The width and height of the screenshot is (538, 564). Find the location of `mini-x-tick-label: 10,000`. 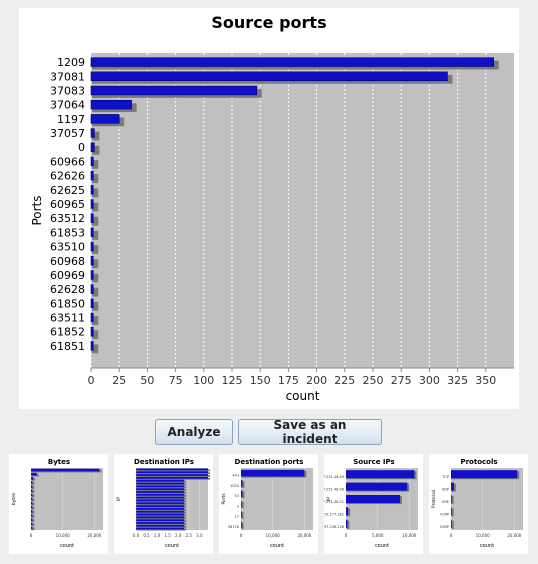

mini-x-tick-label: 10,000 is located at coordinates (63, 535).